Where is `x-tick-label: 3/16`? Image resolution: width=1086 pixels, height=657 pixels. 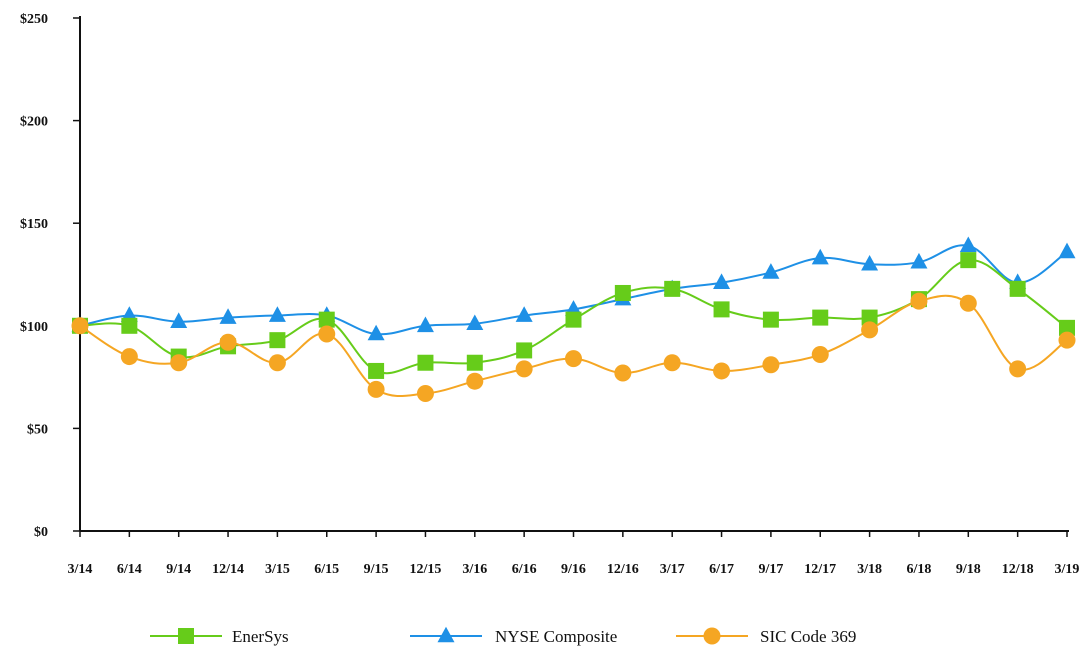 x-tick-label: 3/16 is located at coordinates (474, 569).